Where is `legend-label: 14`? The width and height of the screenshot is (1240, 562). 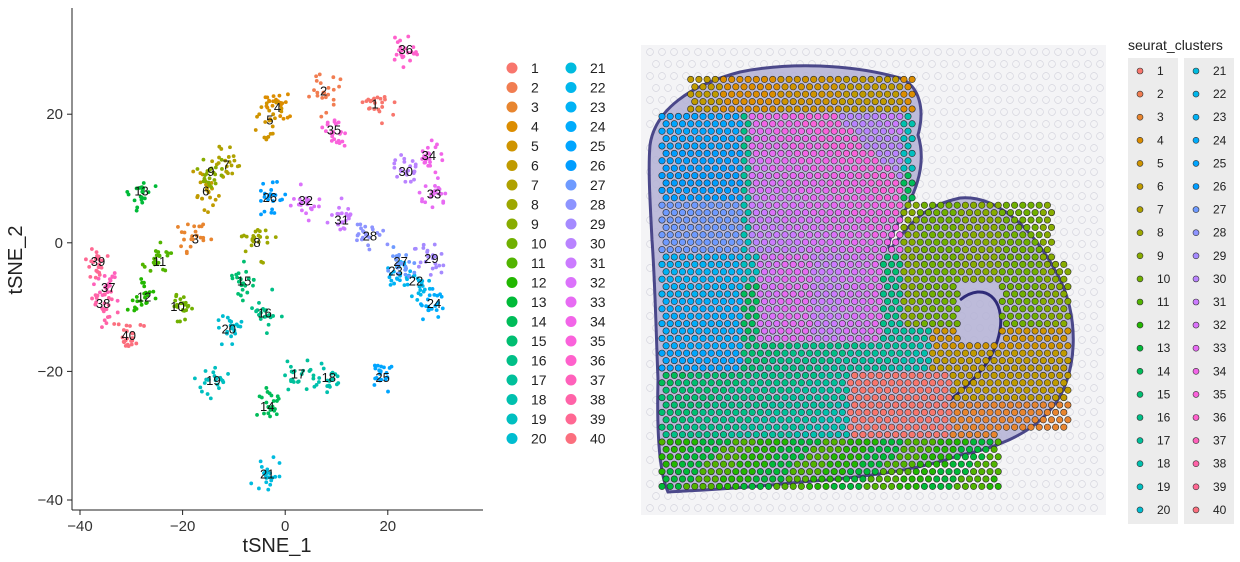
legend-label: 14 is located at coordinates (1164, 371).